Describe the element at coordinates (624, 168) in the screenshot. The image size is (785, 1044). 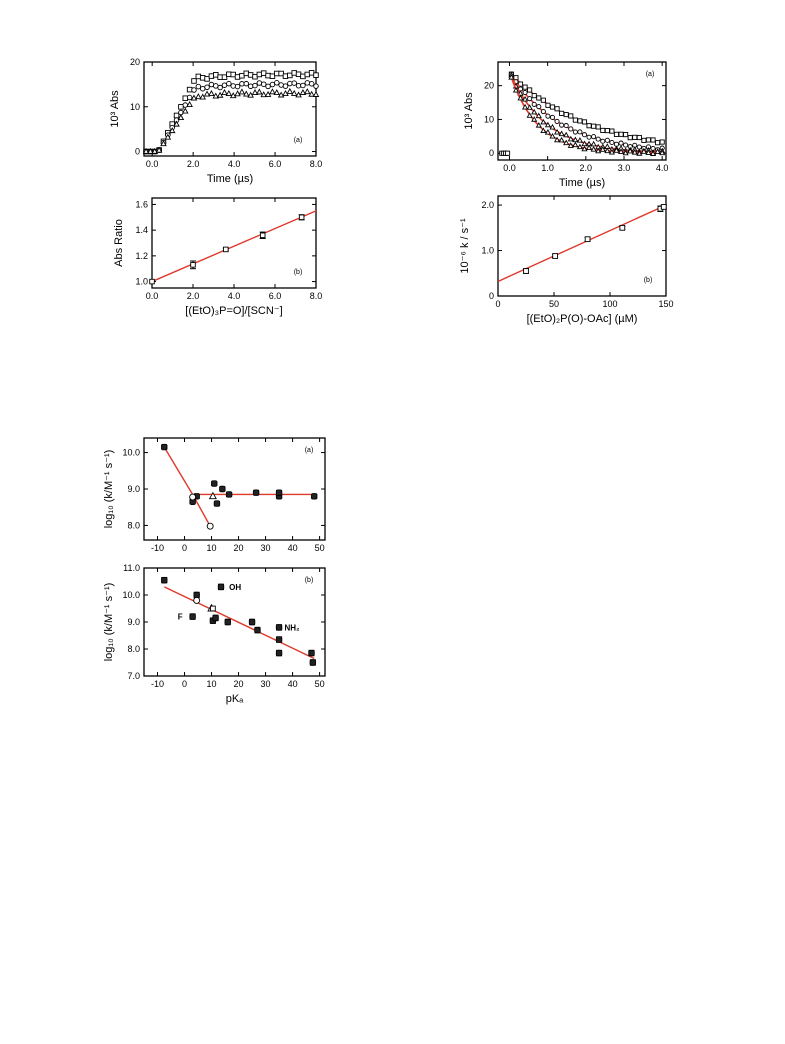
I see `x-tick-label: 3.0` at that location.